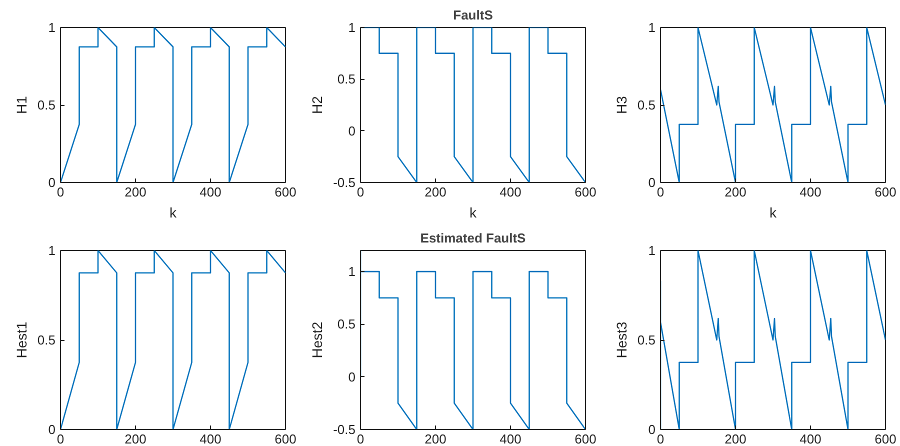 This screenshot has width=900, height=446. What do you see at coordinates (317, 105) in the screenshot?
I see `y-axis-title: H2` at bounding box center [317, 105].